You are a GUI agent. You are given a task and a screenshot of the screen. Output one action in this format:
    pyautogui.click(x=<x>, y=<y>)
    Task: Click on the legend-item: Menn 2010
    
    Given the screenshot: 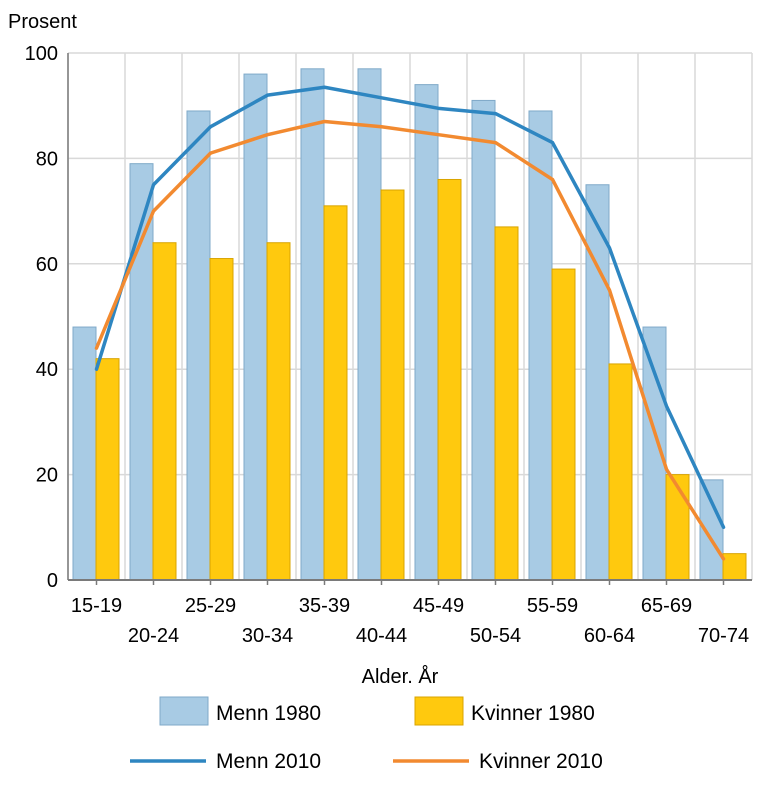 What is the action you would take?
    pyautogui.click(x=225, y=761)
    